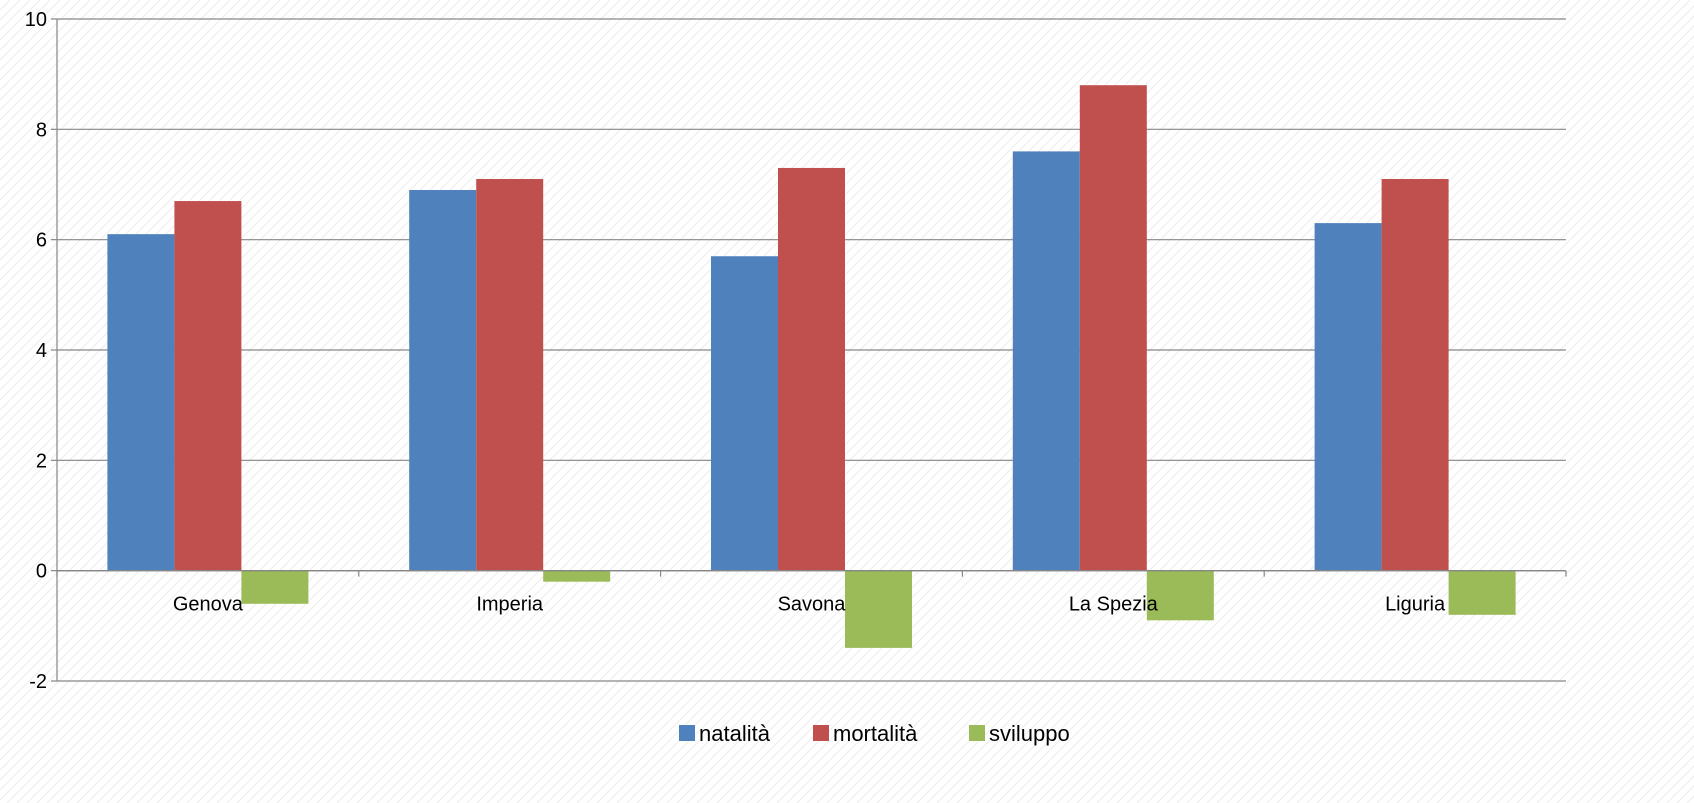 The image size is (1694, 803). Describe the element at coordinates (735, 733) in the screenshot. I see `legend-label: natalità` at that location.